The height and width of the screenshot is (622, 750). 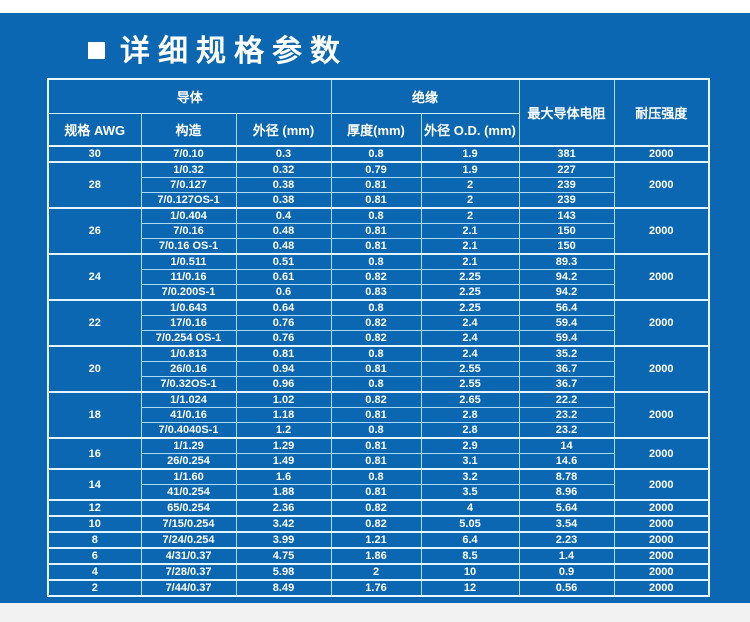 I want to click on value-cell: 1.88, so click(x=283, y=492).